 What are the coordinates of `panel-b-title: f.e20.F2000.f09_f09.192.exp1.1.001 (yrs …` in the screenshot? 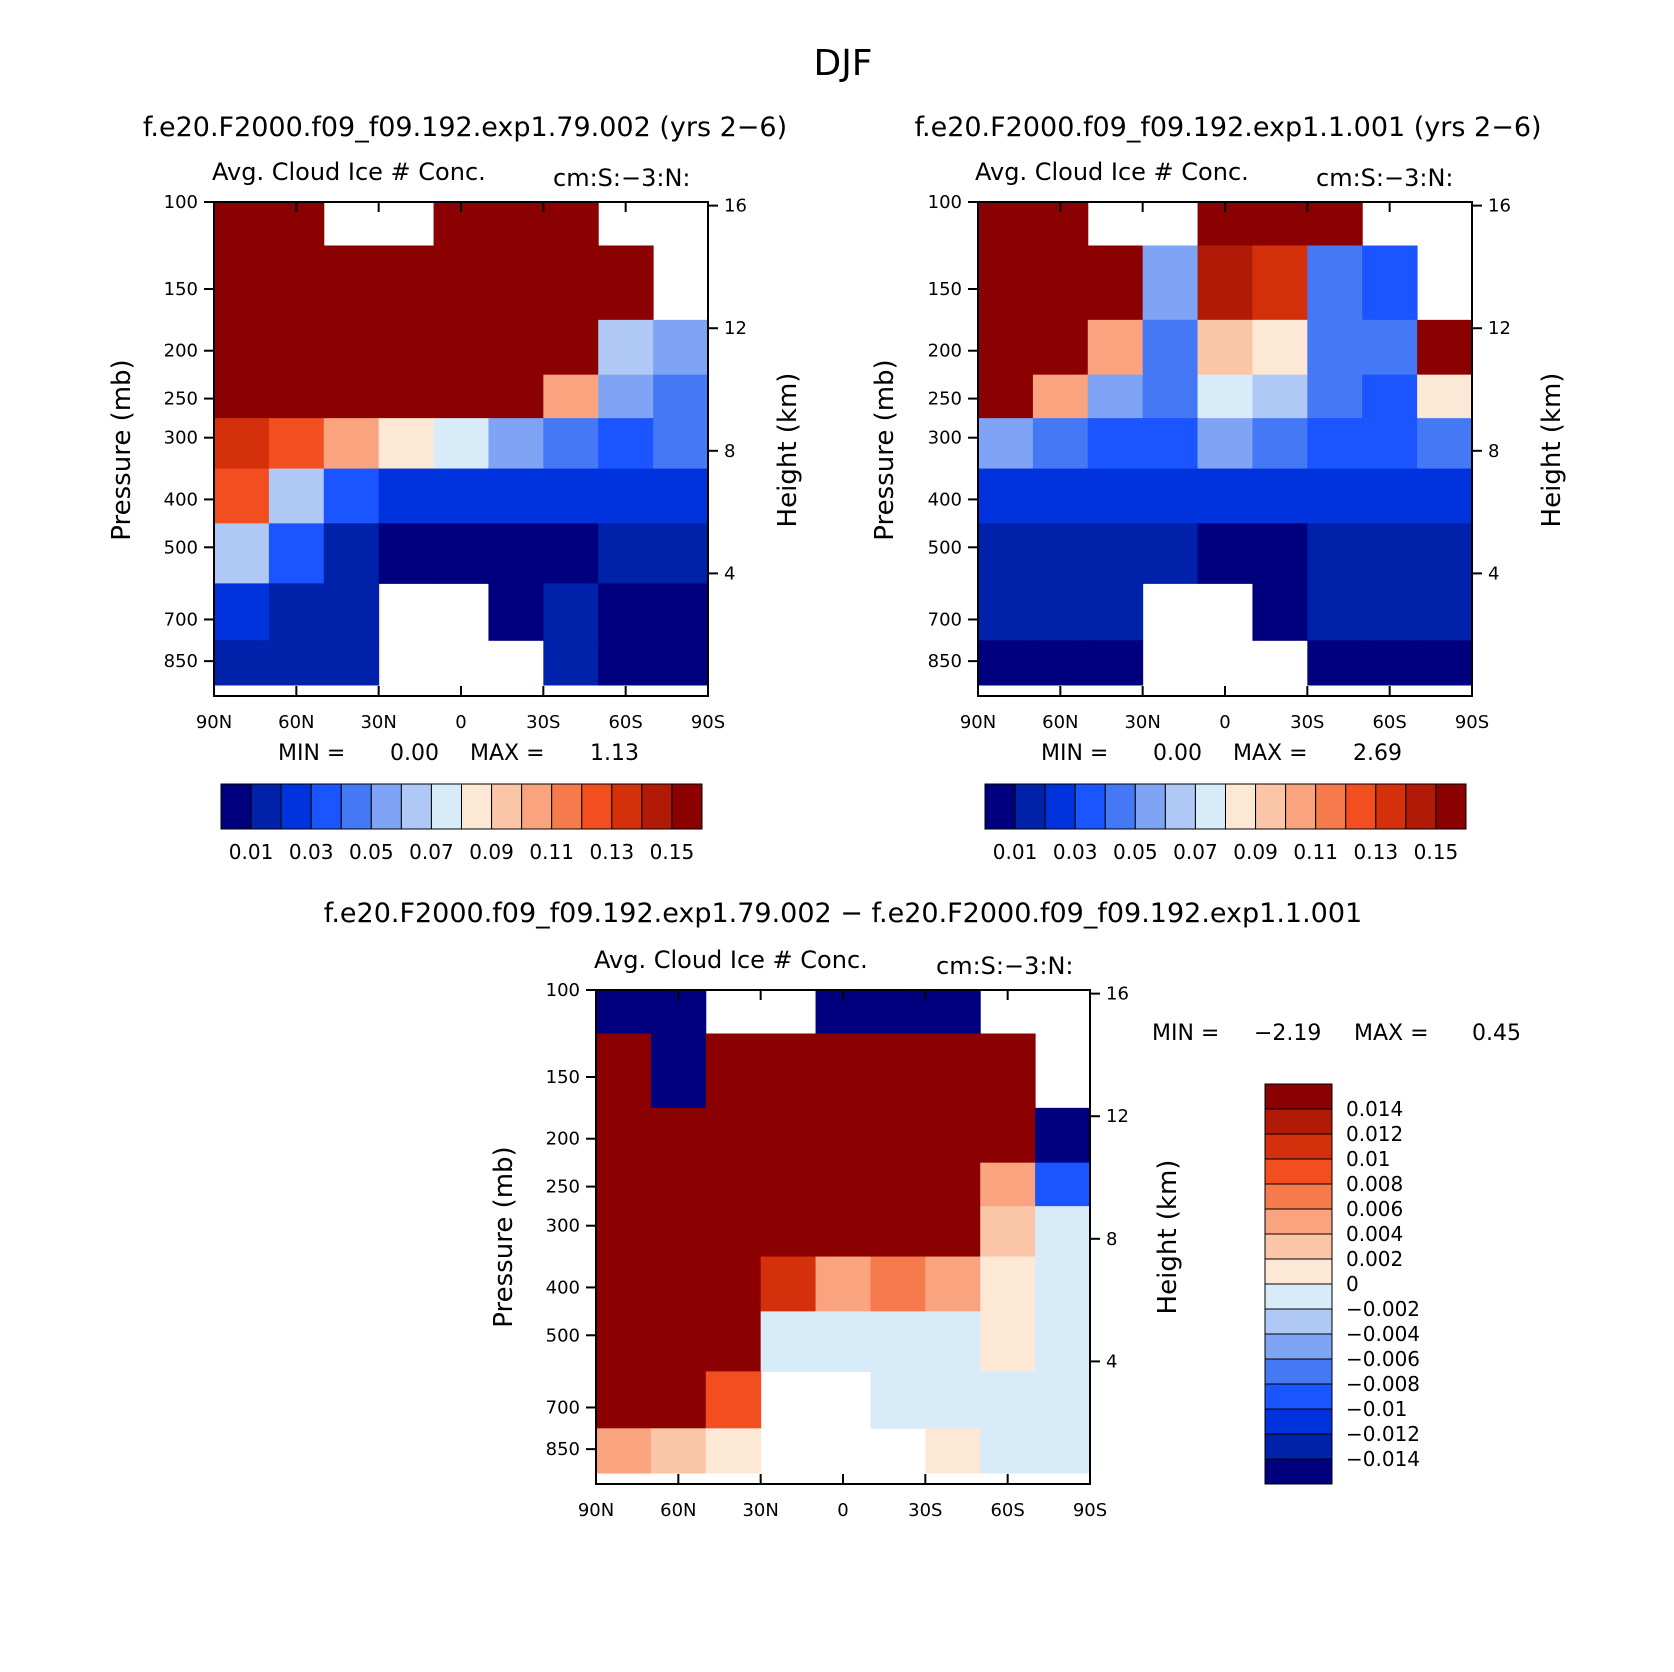 It's located at (1227, 127).